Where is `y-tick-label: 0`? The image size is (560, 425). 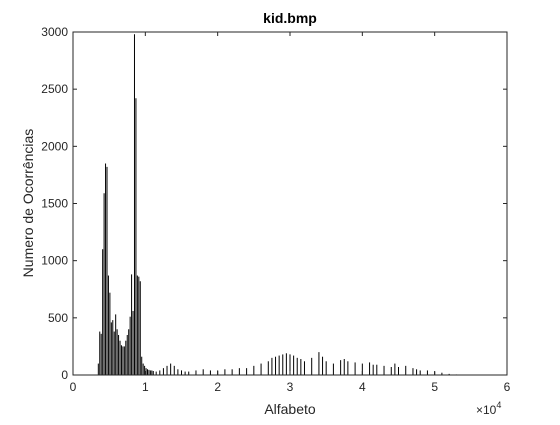 y-tick-label: 0 is located at coordinates (64, 375).